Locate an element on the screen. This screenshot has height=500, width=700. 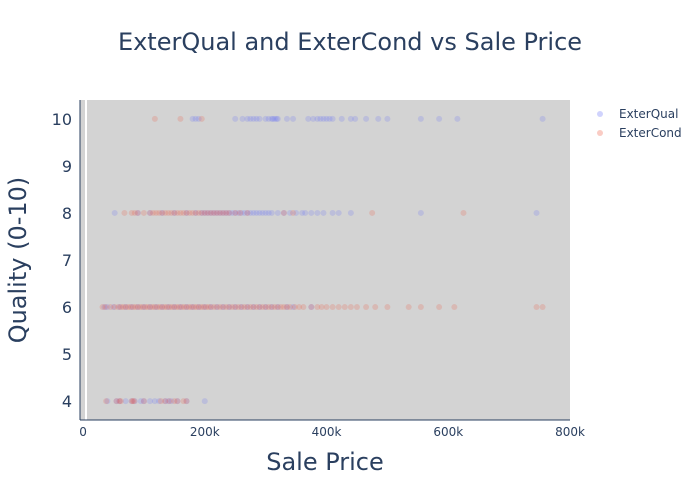
x-tick-label: 0 is located at coordinates (83, 432).